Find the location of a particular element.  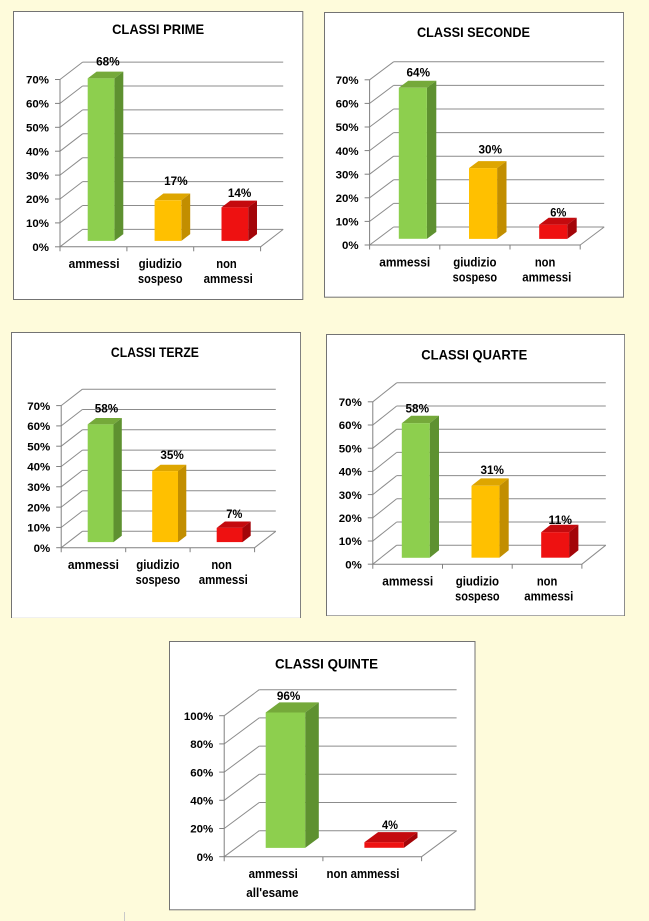

svg-text: 35% is located at coordinates (172, 454).